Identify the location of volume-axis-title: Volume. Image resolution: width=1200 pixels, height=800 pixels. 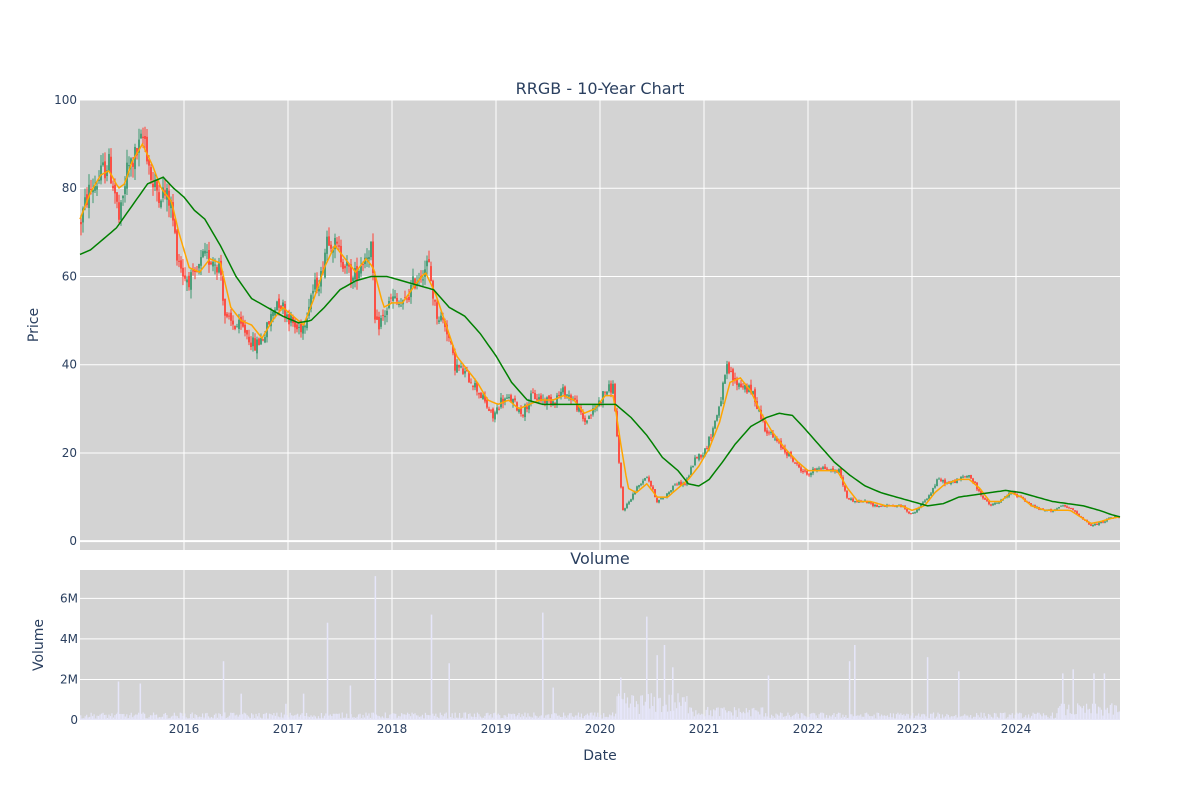
(39, 645).